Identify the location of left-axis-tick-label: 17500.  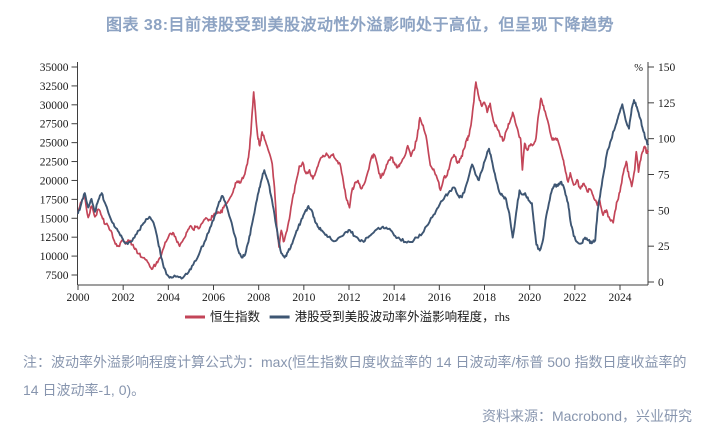
(54, 200).